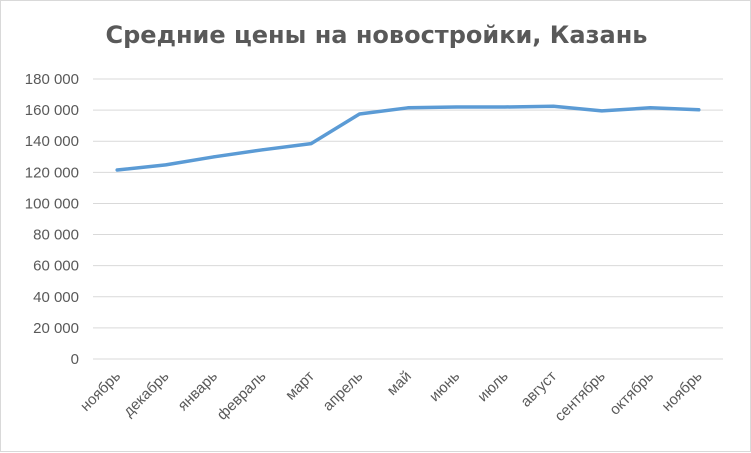 The width and height of the screenshot is (751, 453). What do you see at coordinates (75, 359) in the screenshot?
I see `y-tick-label: 0` at bounding box center [75, 359].